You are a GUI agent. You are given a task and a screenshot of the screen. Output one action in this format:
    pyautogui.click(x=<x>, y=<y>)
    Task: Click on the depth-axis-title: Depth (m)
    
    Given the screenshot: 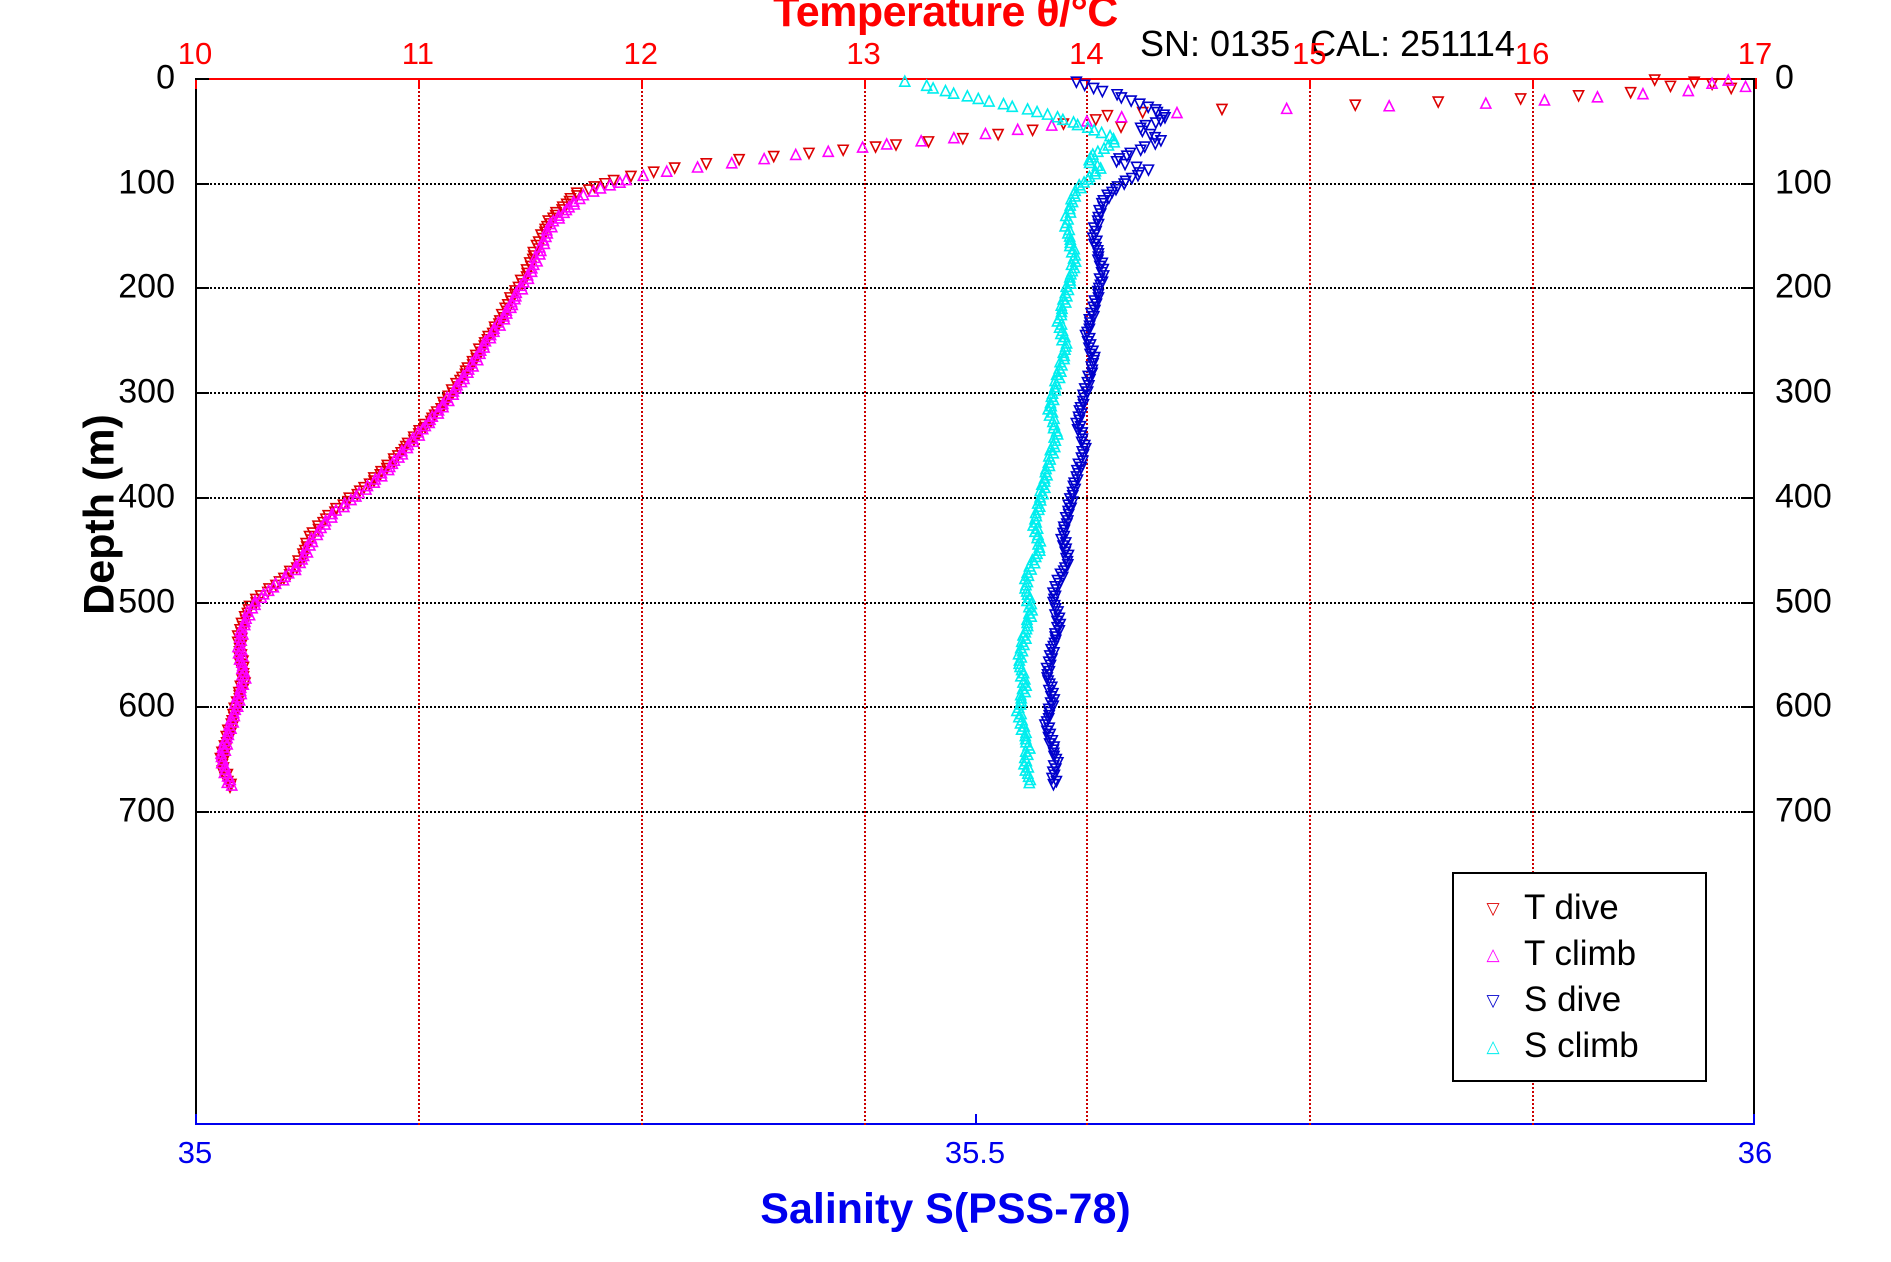 What is the action you would take?
    pyautogui.click(x=99, y=514)
    